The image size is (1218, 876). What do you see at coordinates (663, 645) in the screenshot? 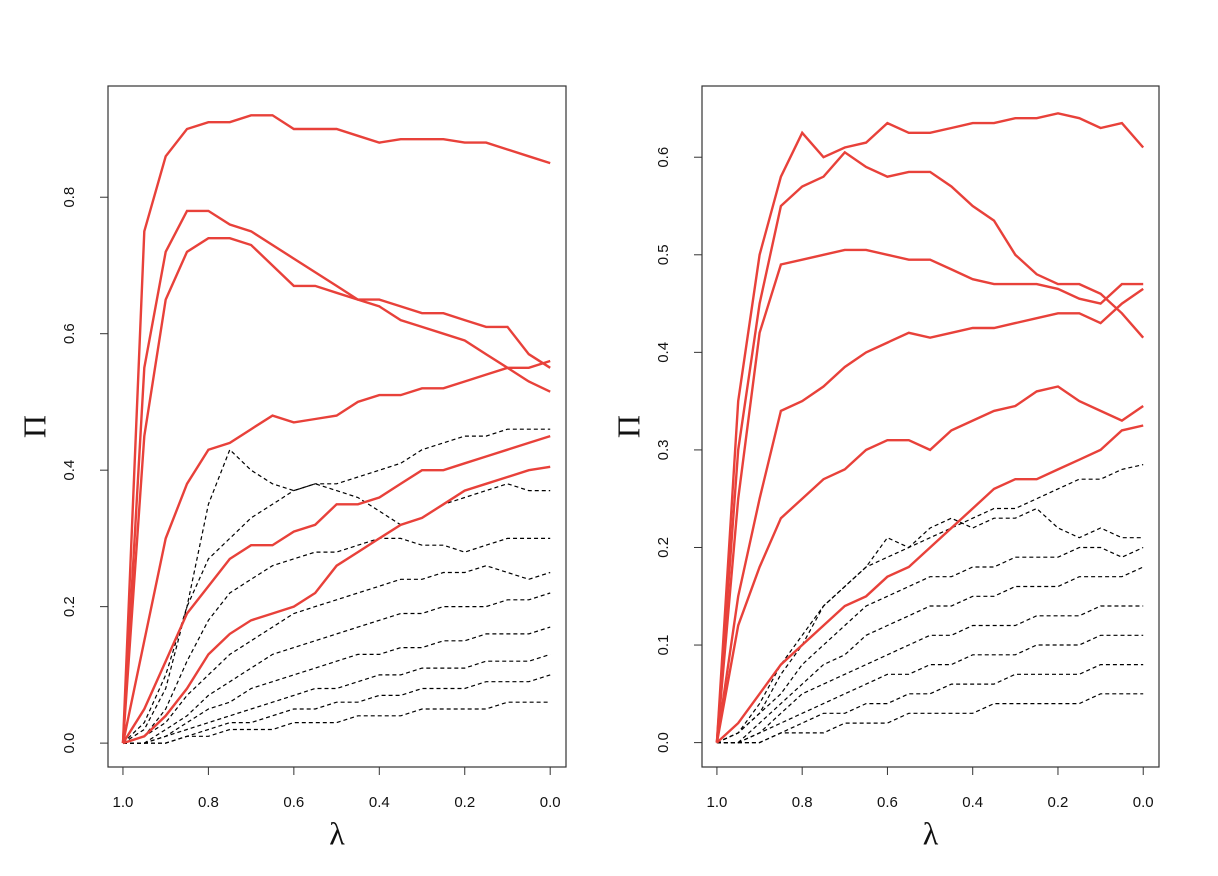
I see `y-tick-label: 0.1` at bounding box center [663, 645].